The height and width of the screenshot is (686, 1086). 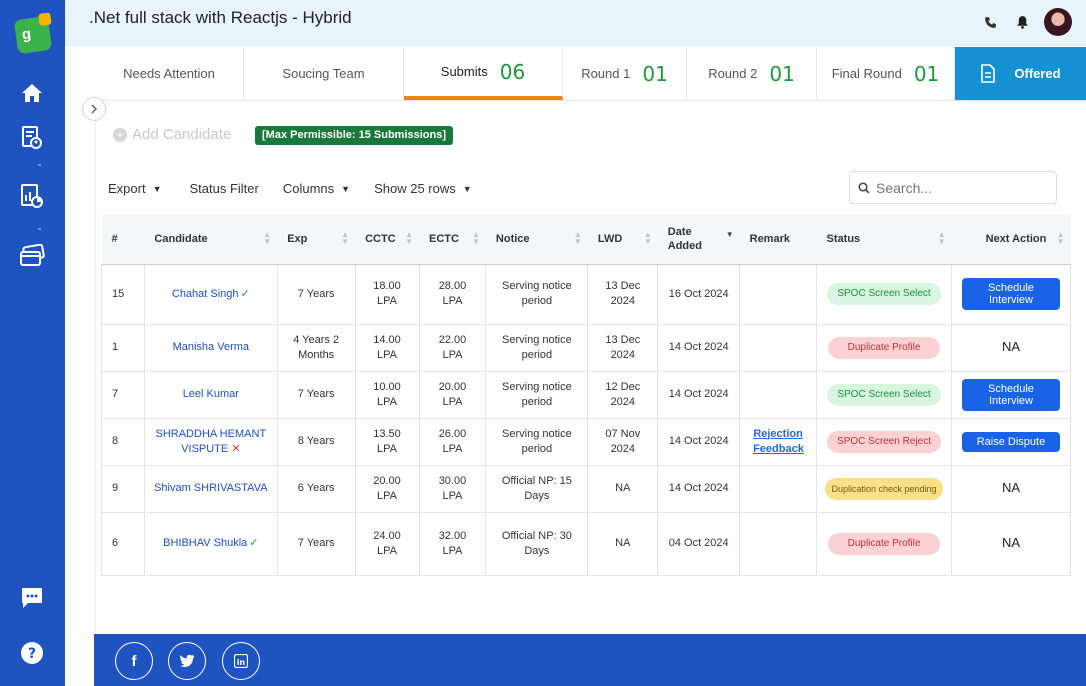 I want to click on bell-icon, so click(x=1022, y=22).